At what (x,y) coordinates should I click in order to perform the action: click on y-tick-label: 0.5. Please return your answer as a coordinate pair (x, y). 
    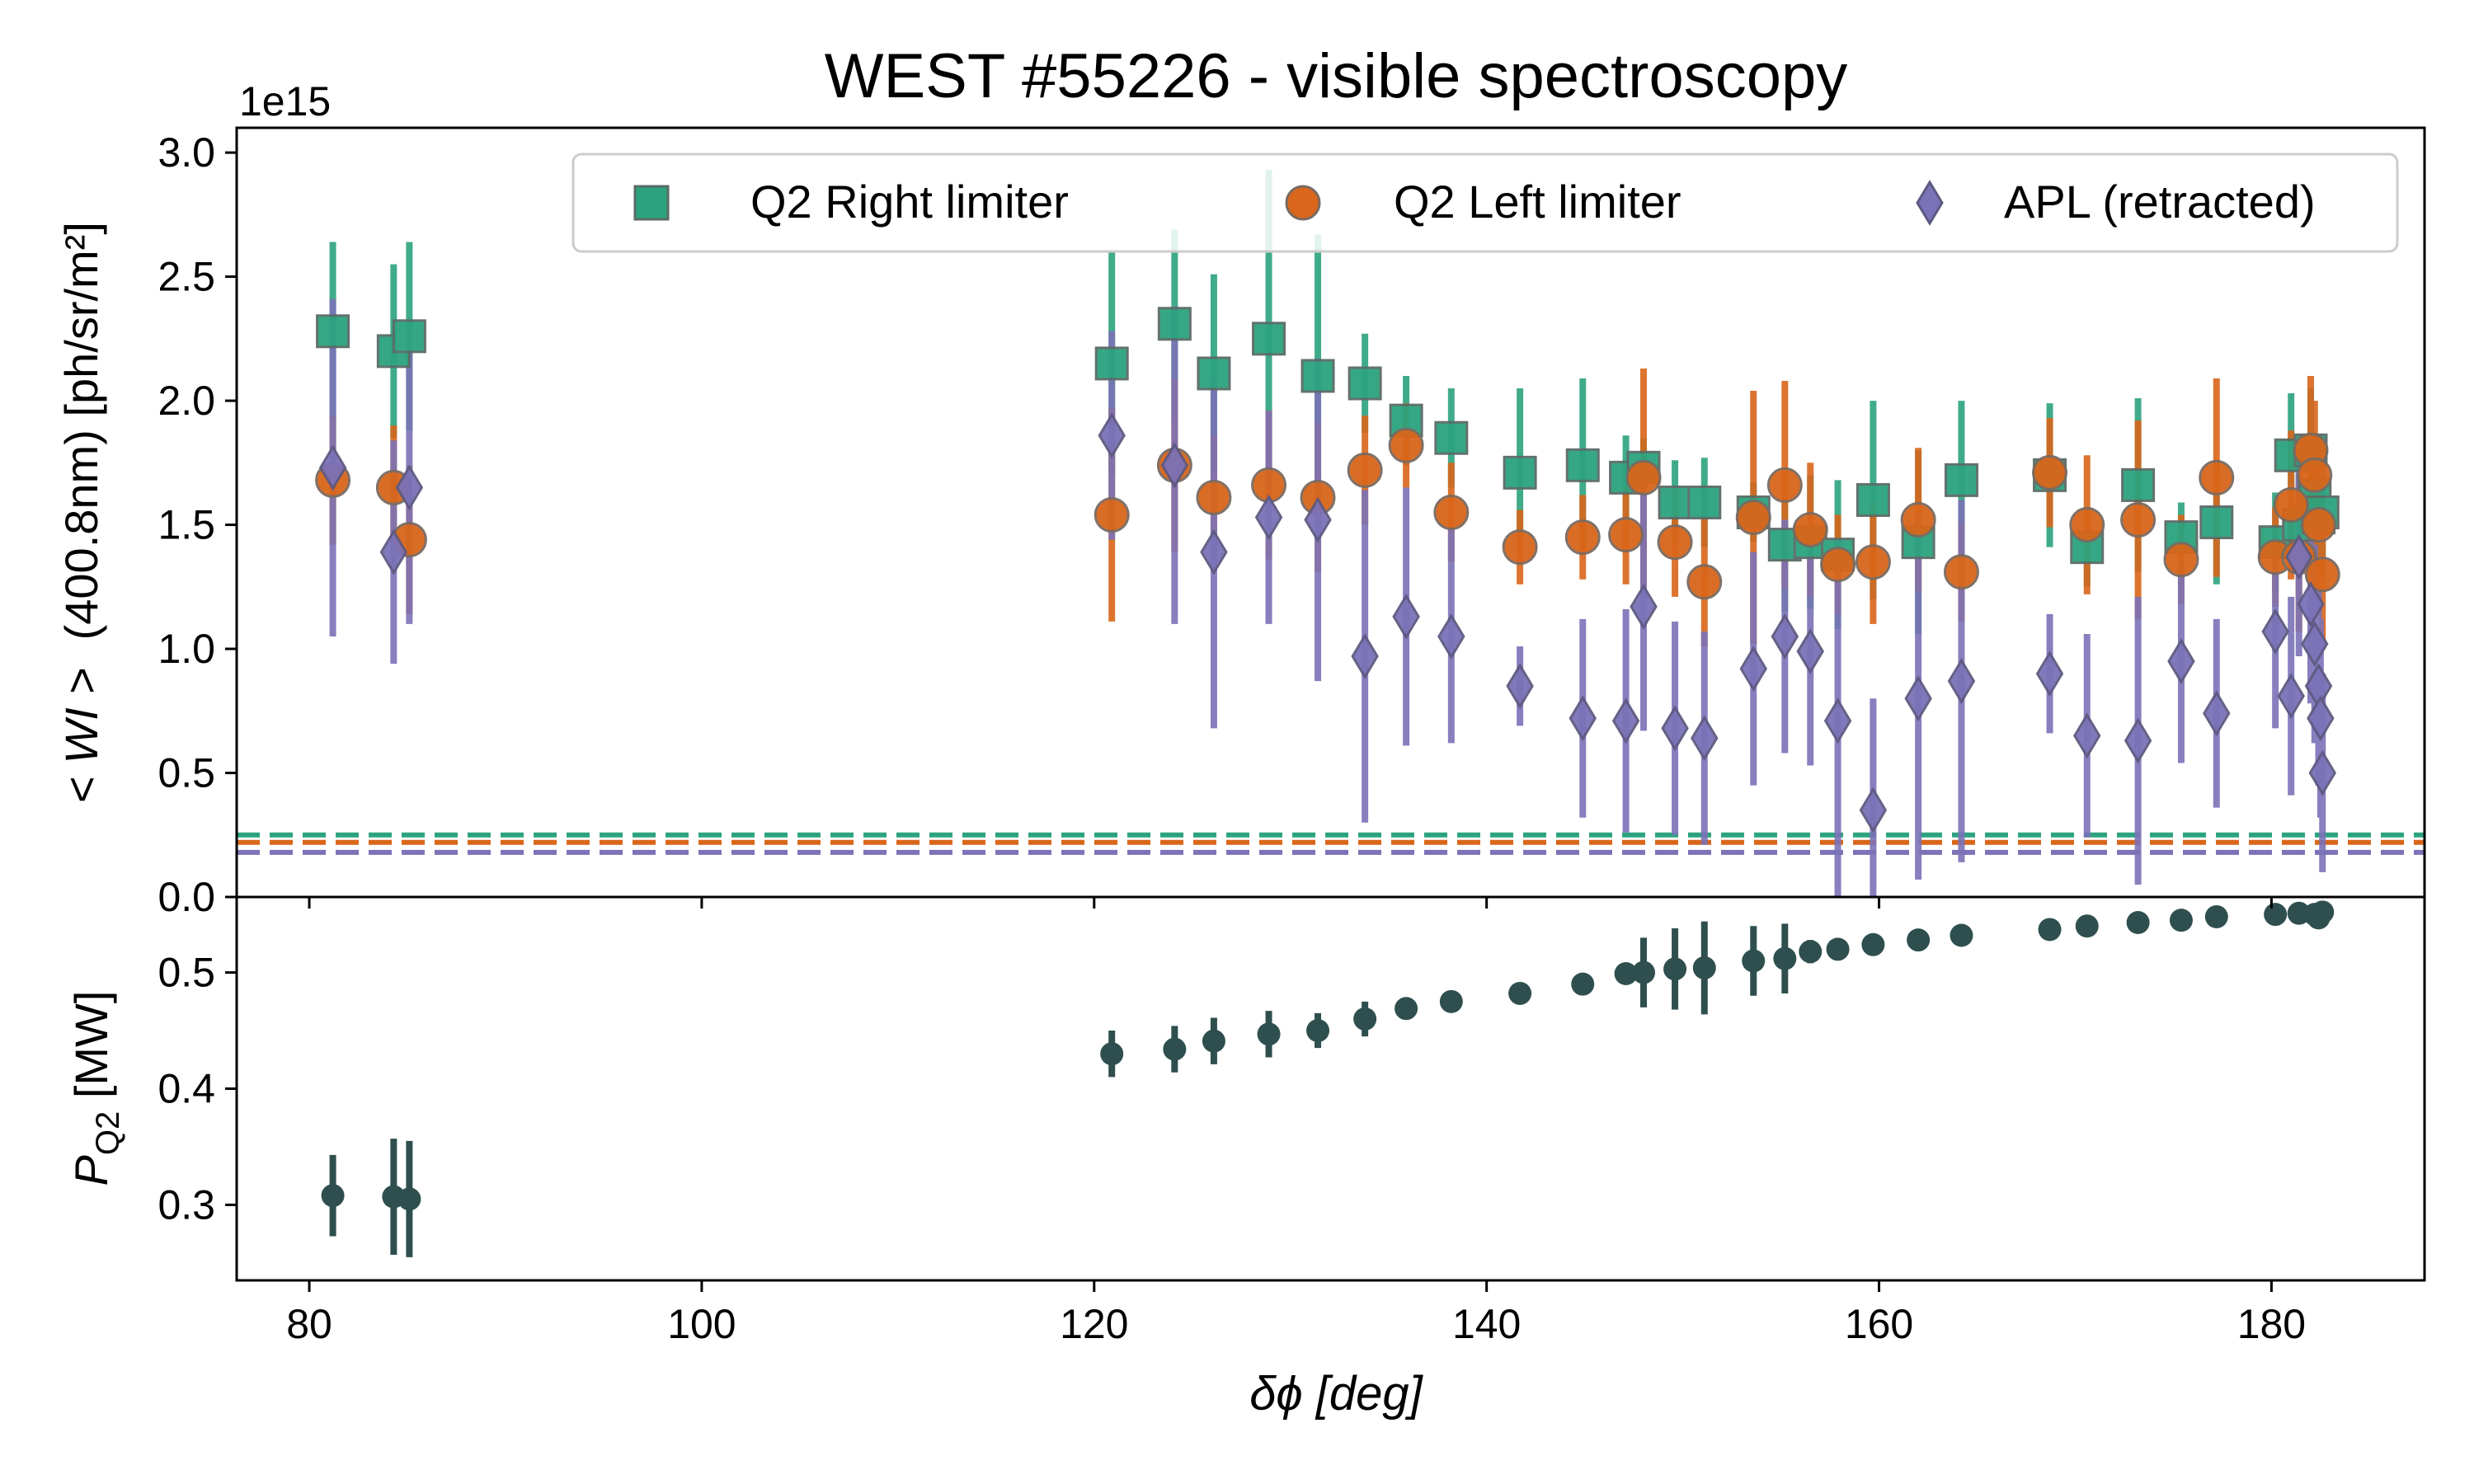
    Looking at the image, I should click on (186, 773).